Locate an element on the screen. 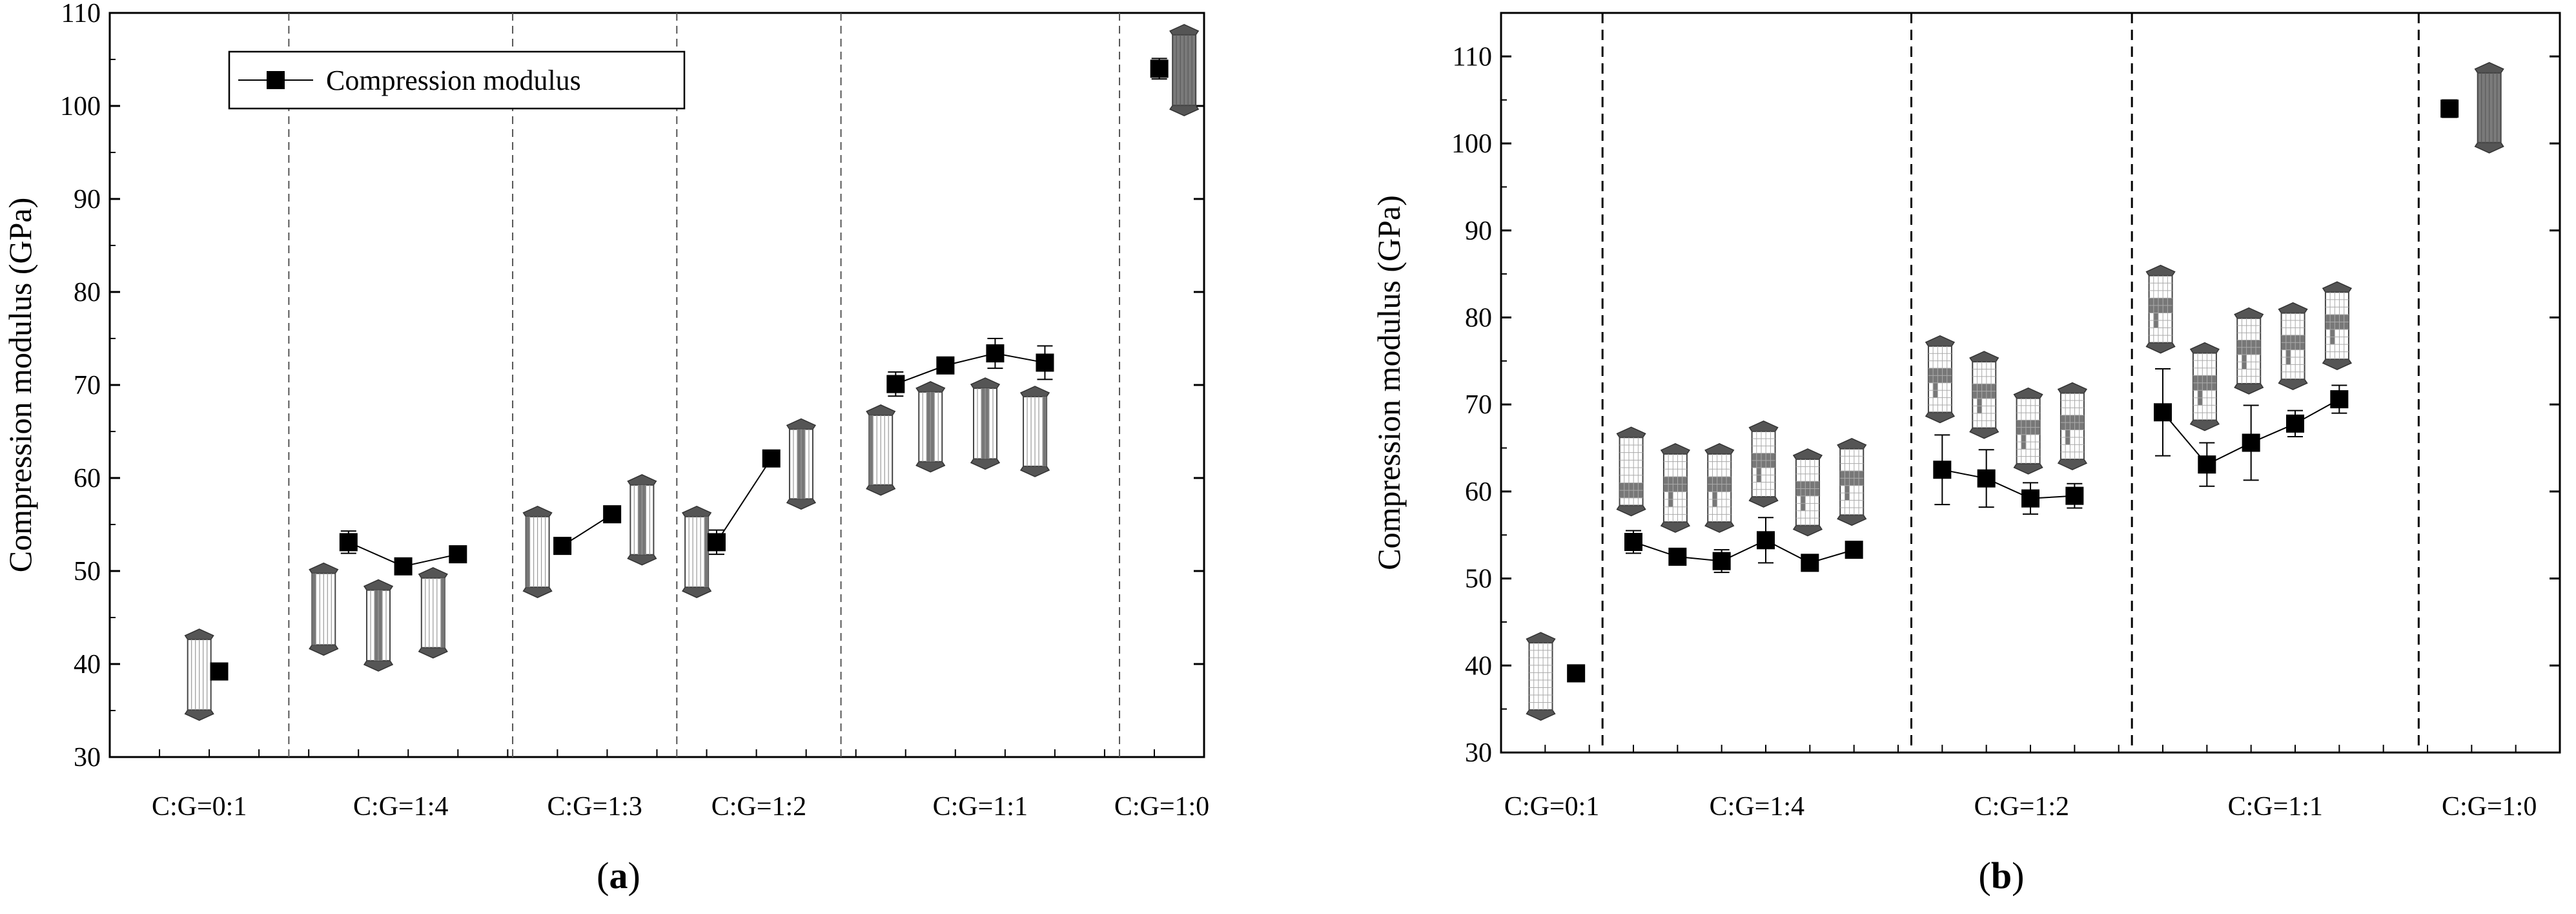 The width and height of the screenshot is (2576, 914). specimen-dark-layer is located at coordinates (314, 609).